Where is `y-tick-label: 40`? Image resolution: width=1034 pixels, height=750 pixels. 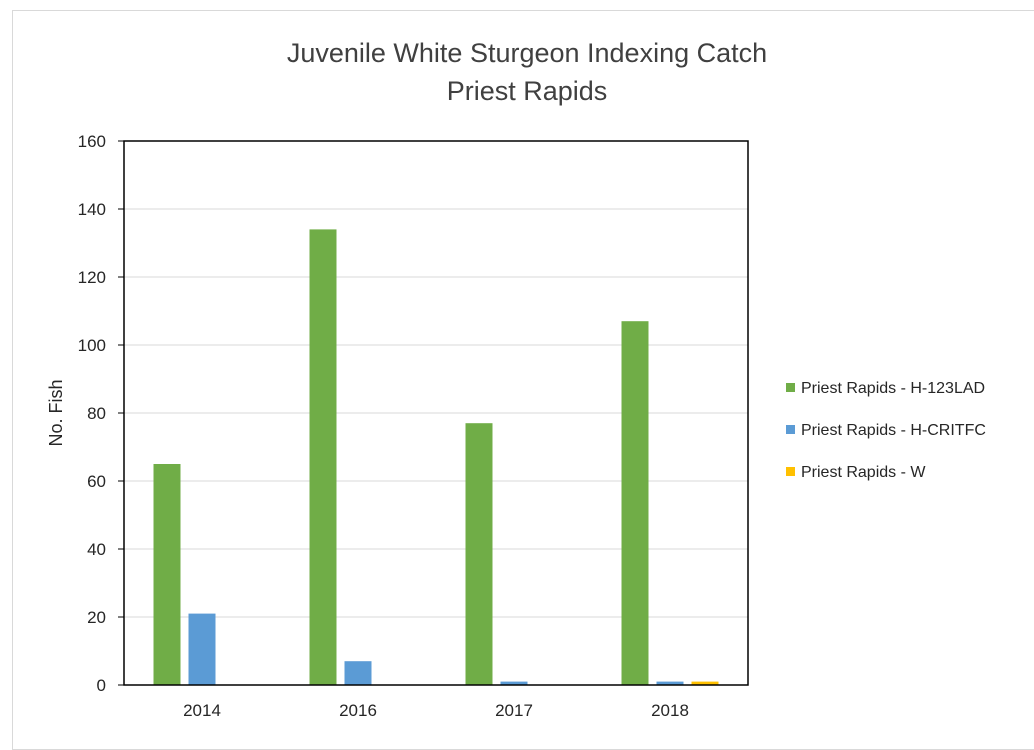 y-tick-label: 40 is located at coordinates (96, 549).